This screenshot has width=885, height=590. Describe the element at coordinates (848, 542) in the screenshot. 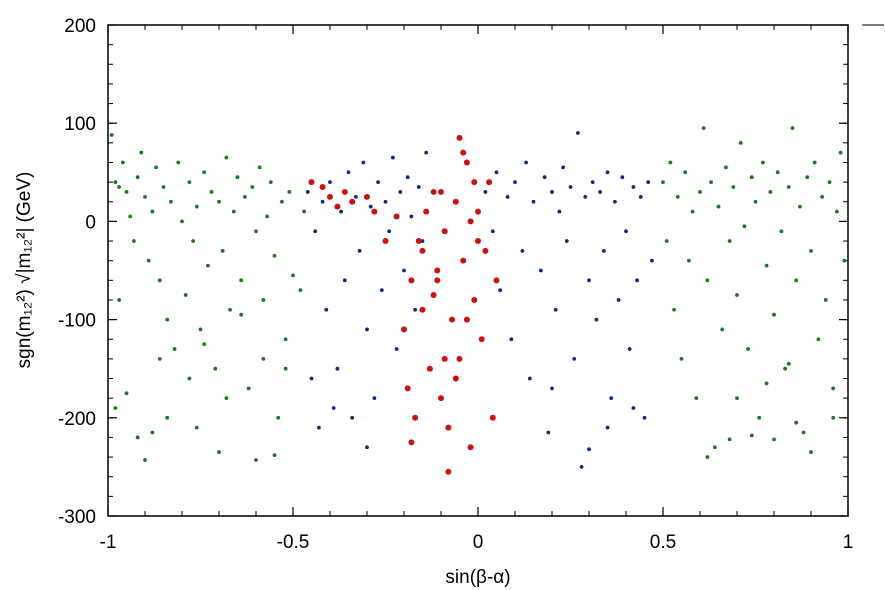

I see `x-tick-label: 1` at that location.